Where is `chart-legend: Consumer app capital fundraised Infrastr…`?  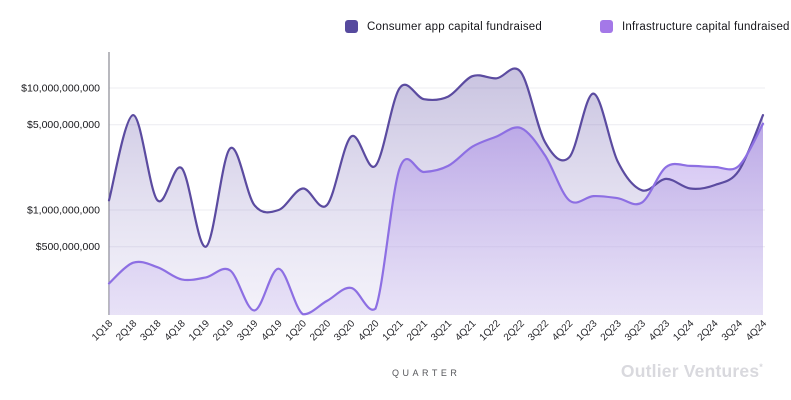
chart-legend: Consumer app capital fundraised Infrastr… is located at coordinates (567, 26).